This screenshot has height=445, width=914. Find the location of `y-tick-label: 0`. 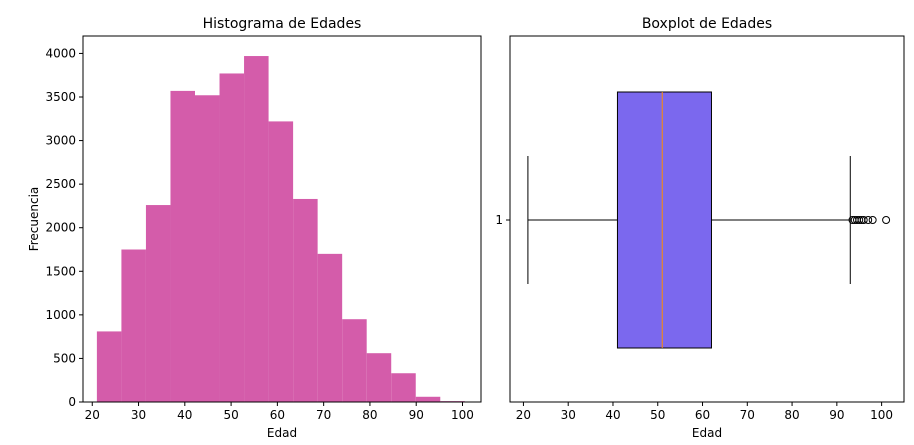

y-tick-label: 0 is located at coordinates (72, 402).